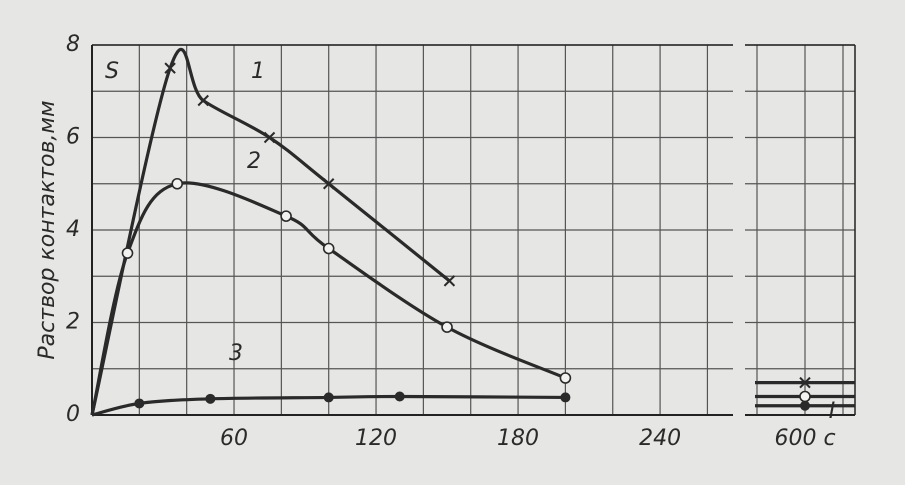 The image size is (905, 485). What do you see at coordinates (258, 71) in the screenshot?
I see `series-label: 1` at bounding box center [258, 71].